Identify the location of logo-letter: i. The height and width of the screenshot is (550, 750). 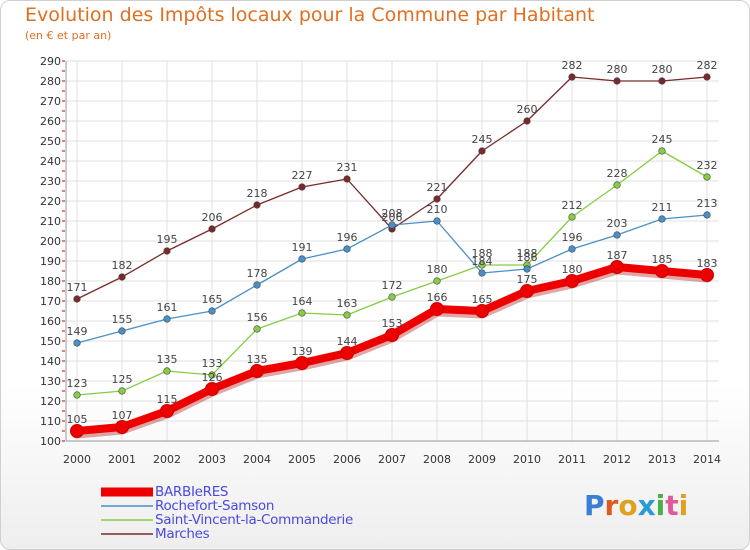
(660, 505).